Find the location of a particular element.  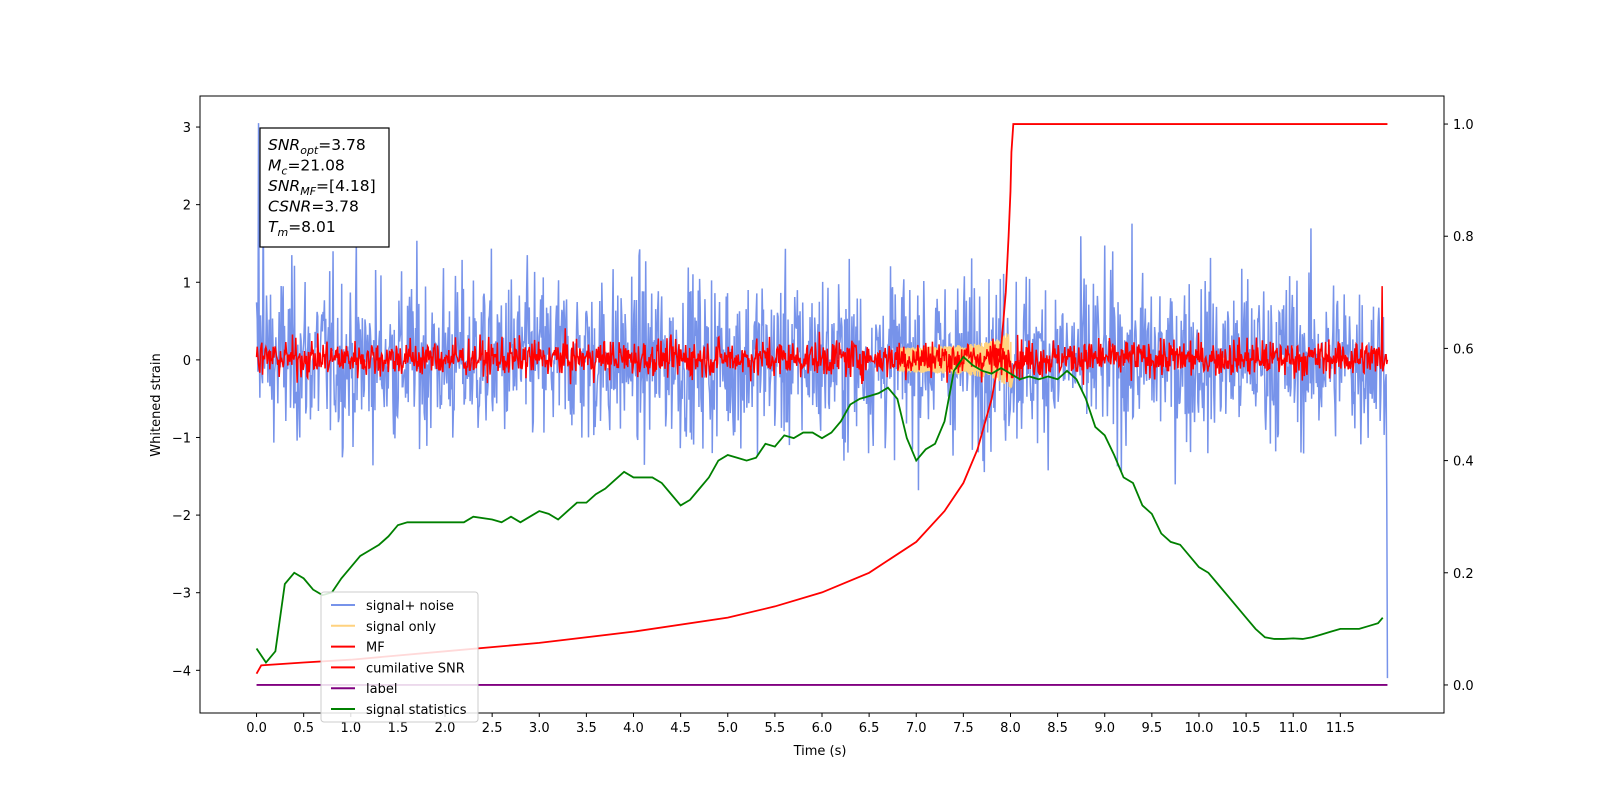

x-tick-label: 6.5 is located at coordinates (869, 728).